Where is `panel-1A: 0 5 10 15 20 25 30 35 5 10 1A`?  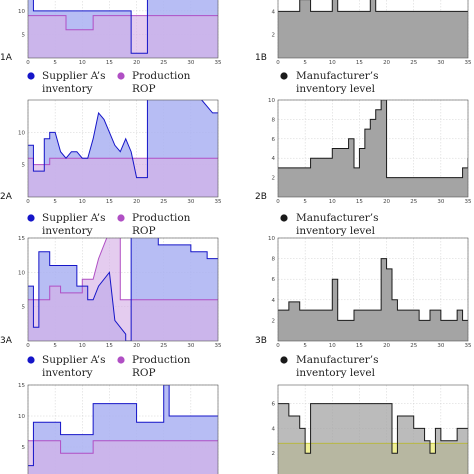 panel-1A: 0 5 10 15 20 25 30 35 5 10 1A is located at coordinates (111, 33).